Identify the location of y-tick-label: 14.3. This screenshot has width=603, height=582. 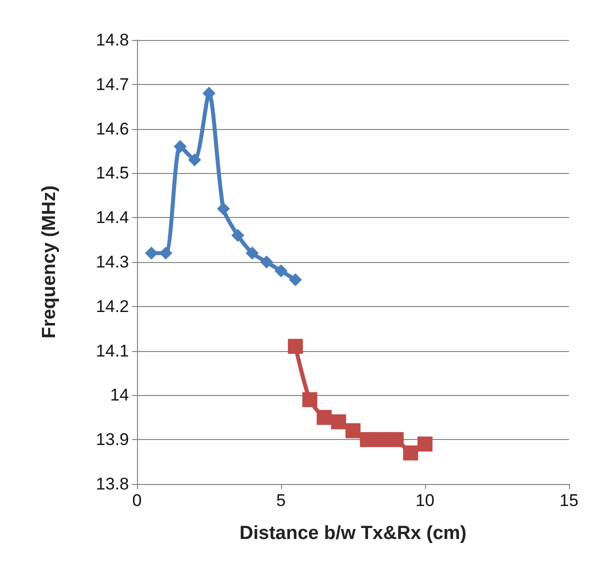
(112, 262).